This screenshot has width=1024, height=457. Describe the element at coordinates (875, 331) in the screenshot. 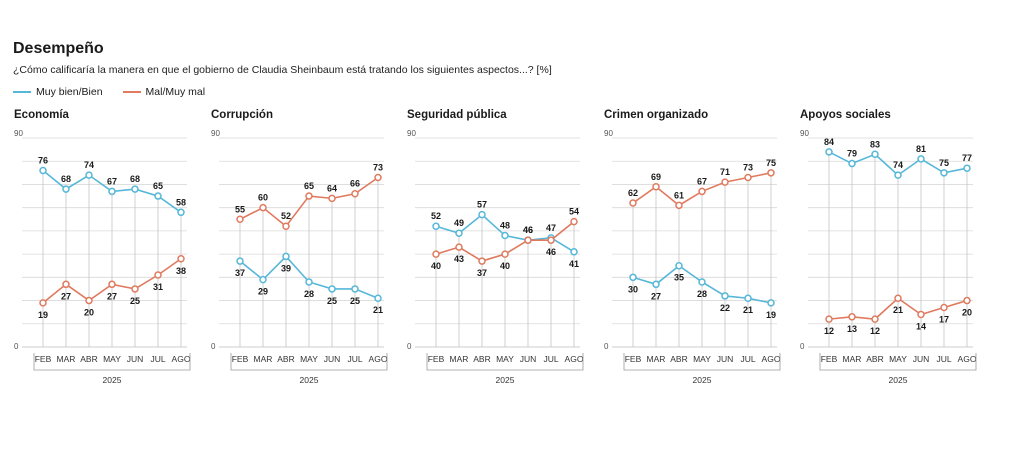

I see `data-label-4-1-2: 12` at that location.